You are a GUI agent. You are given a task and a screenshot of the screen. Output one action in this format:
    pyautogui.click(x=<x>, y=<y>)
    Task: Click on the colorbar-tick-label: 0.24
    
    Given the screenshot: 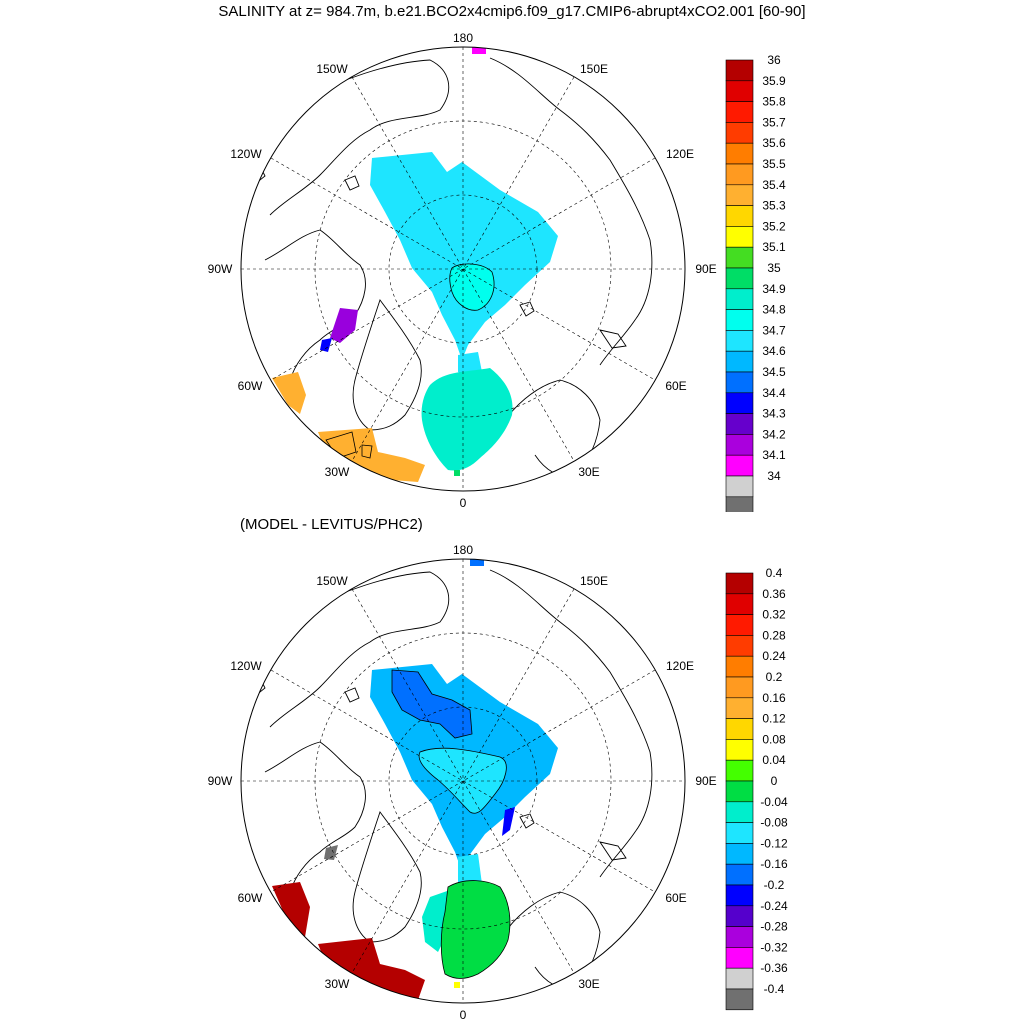 What is the action you would take?
    pyautogui.click(x=774, y=656)
    